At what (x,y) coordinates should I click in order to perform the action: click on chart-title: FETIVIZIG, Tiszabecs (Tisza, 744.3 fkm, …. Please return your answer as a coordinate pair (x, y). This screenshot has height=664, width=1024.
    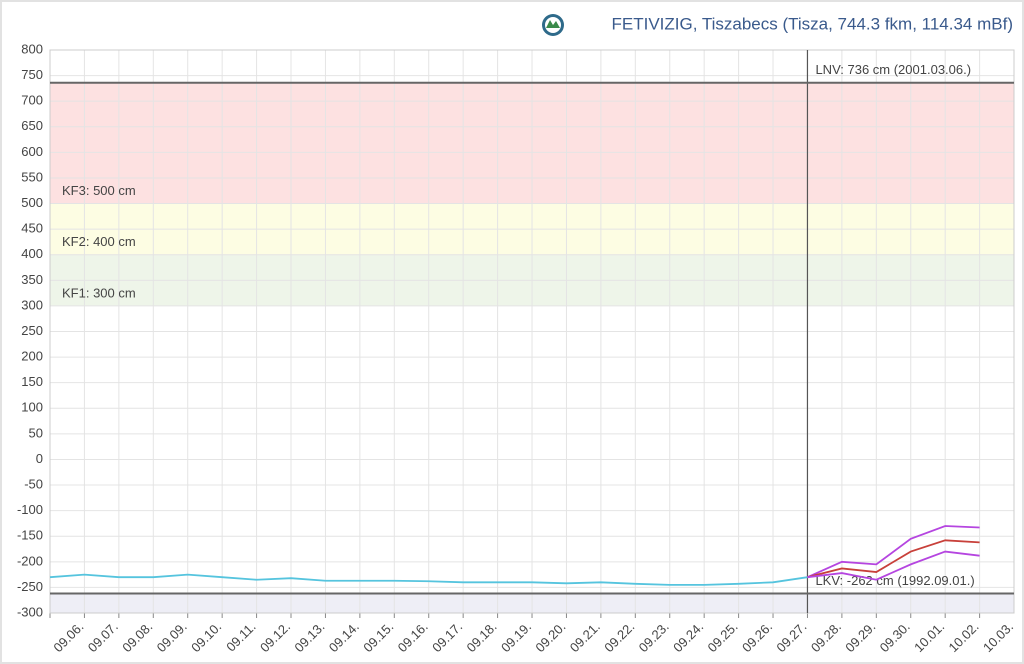
    Looking at the image, I should click on (812, 23).